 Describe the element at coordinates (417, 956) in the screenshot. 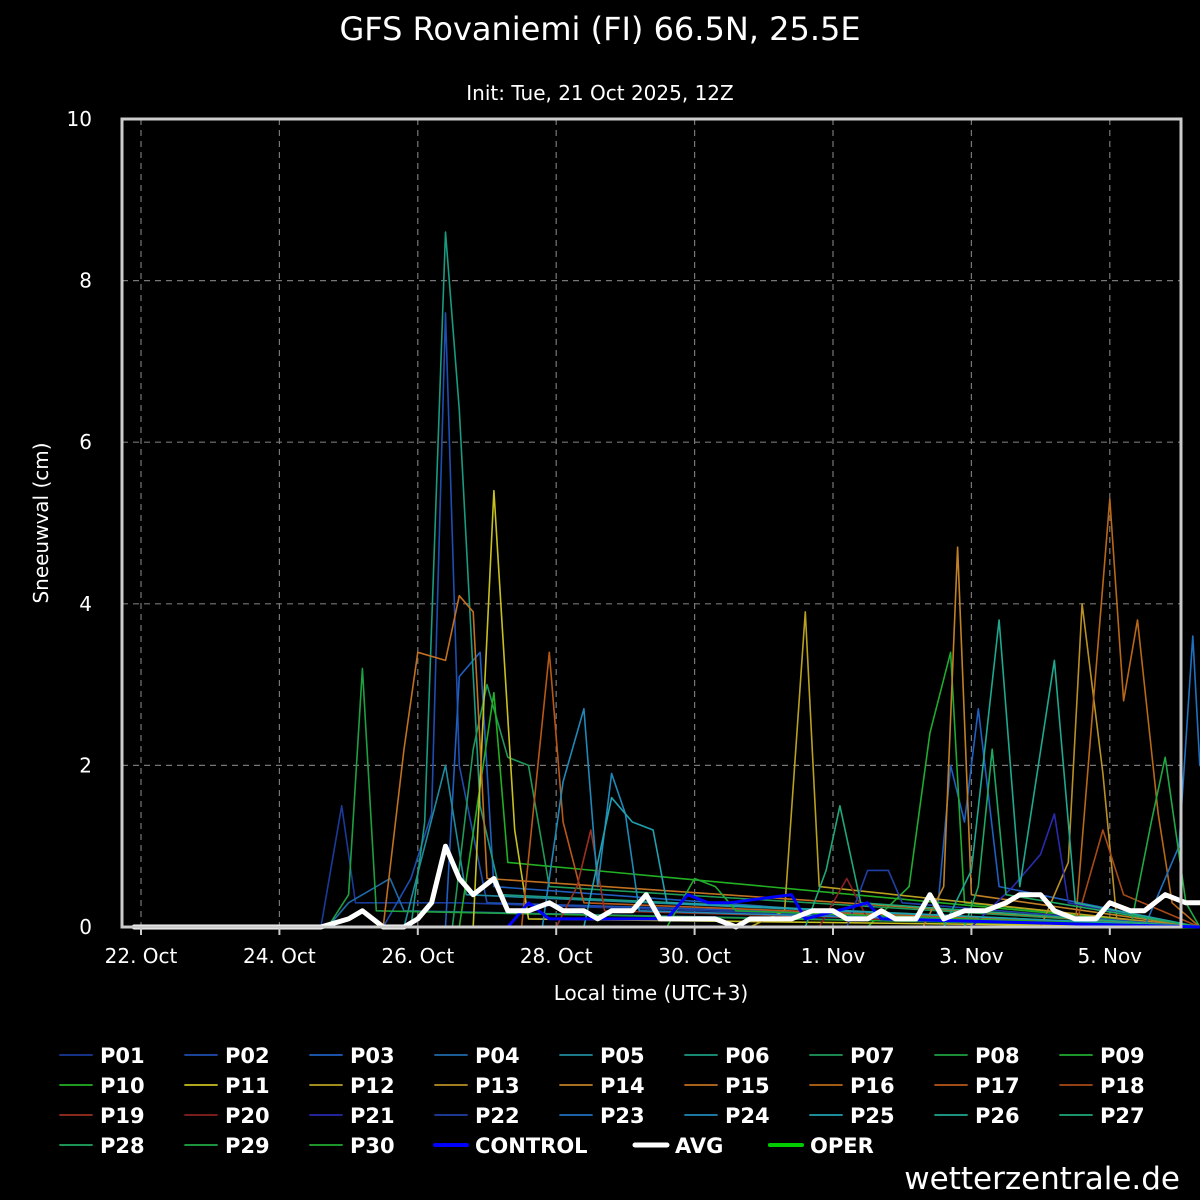

I see `x-tick-label: 26. Oct` at that location.